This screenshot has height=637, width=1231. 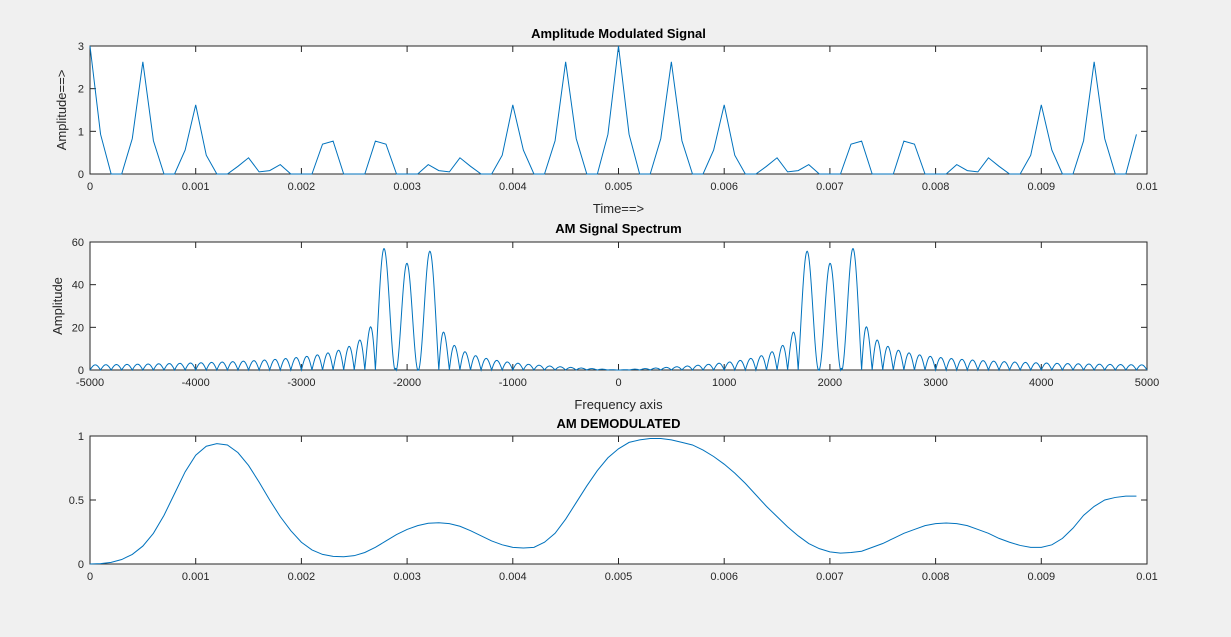 What do you see at coordinates (81, 90) in the screenshot?
I see `y-tick-label: 2` at bounding box center [81, 90].